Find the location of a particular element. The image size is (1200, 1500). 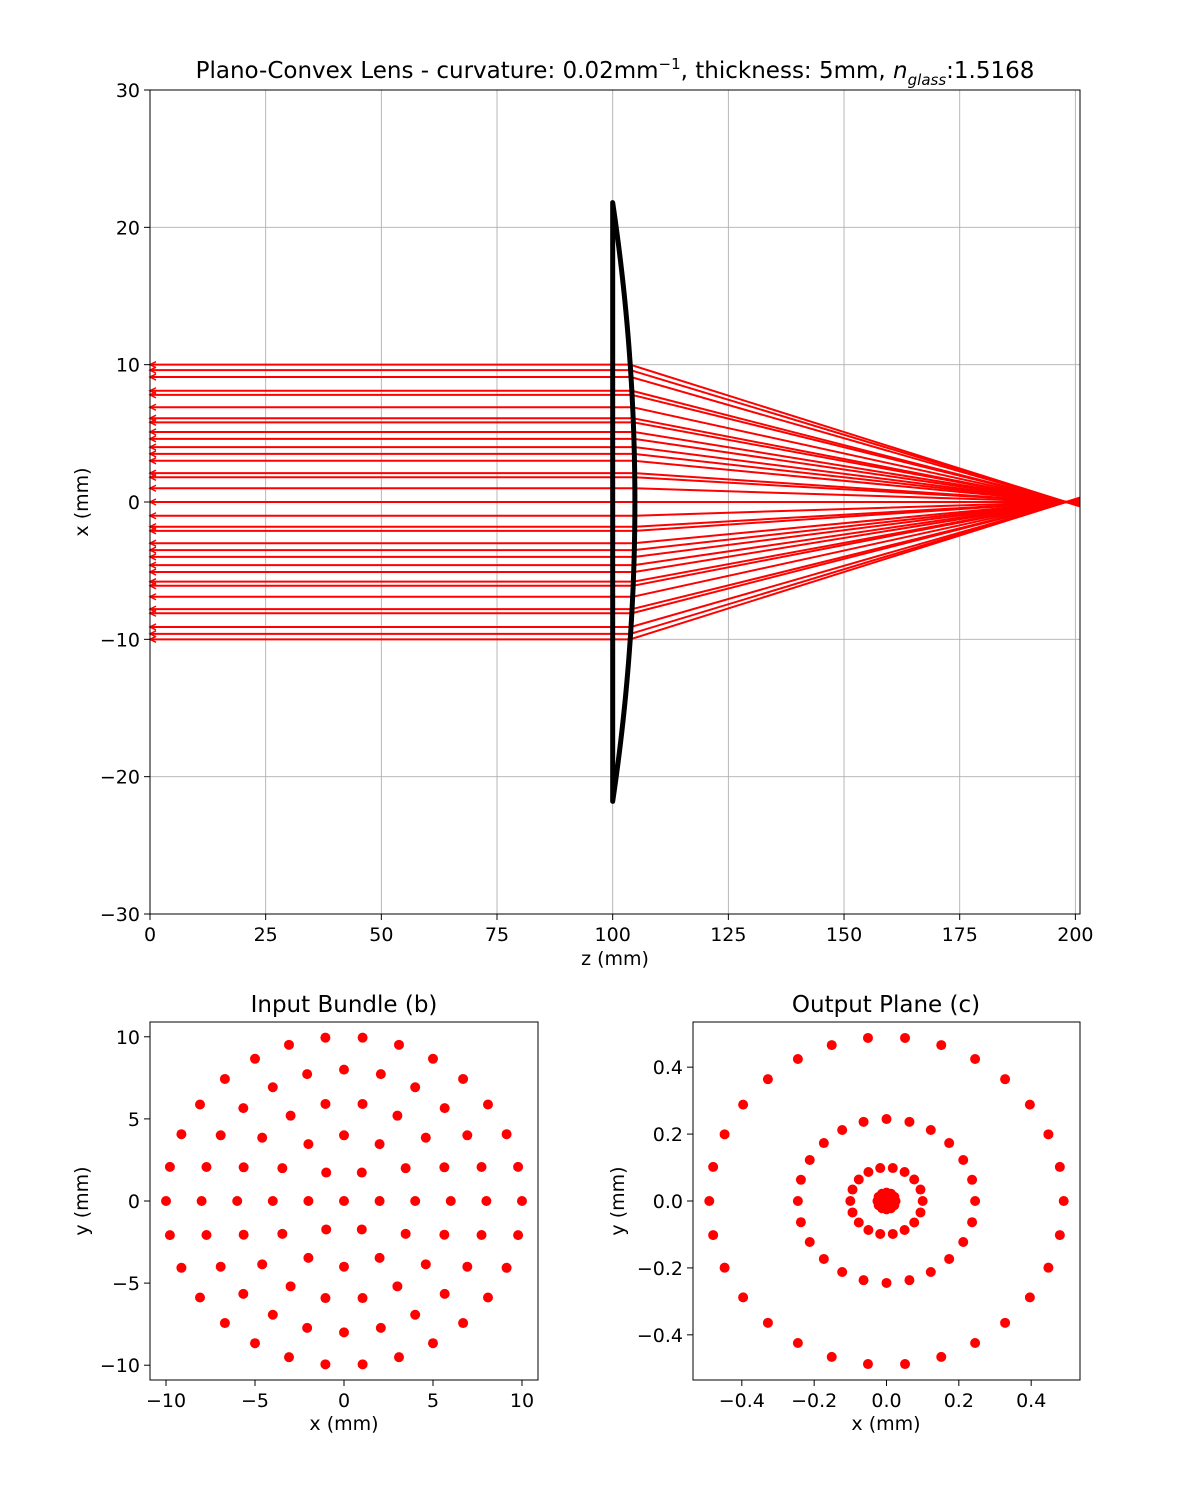

output-plane-x-tick-label: −0.2 is located at coordinates (814, 1401).